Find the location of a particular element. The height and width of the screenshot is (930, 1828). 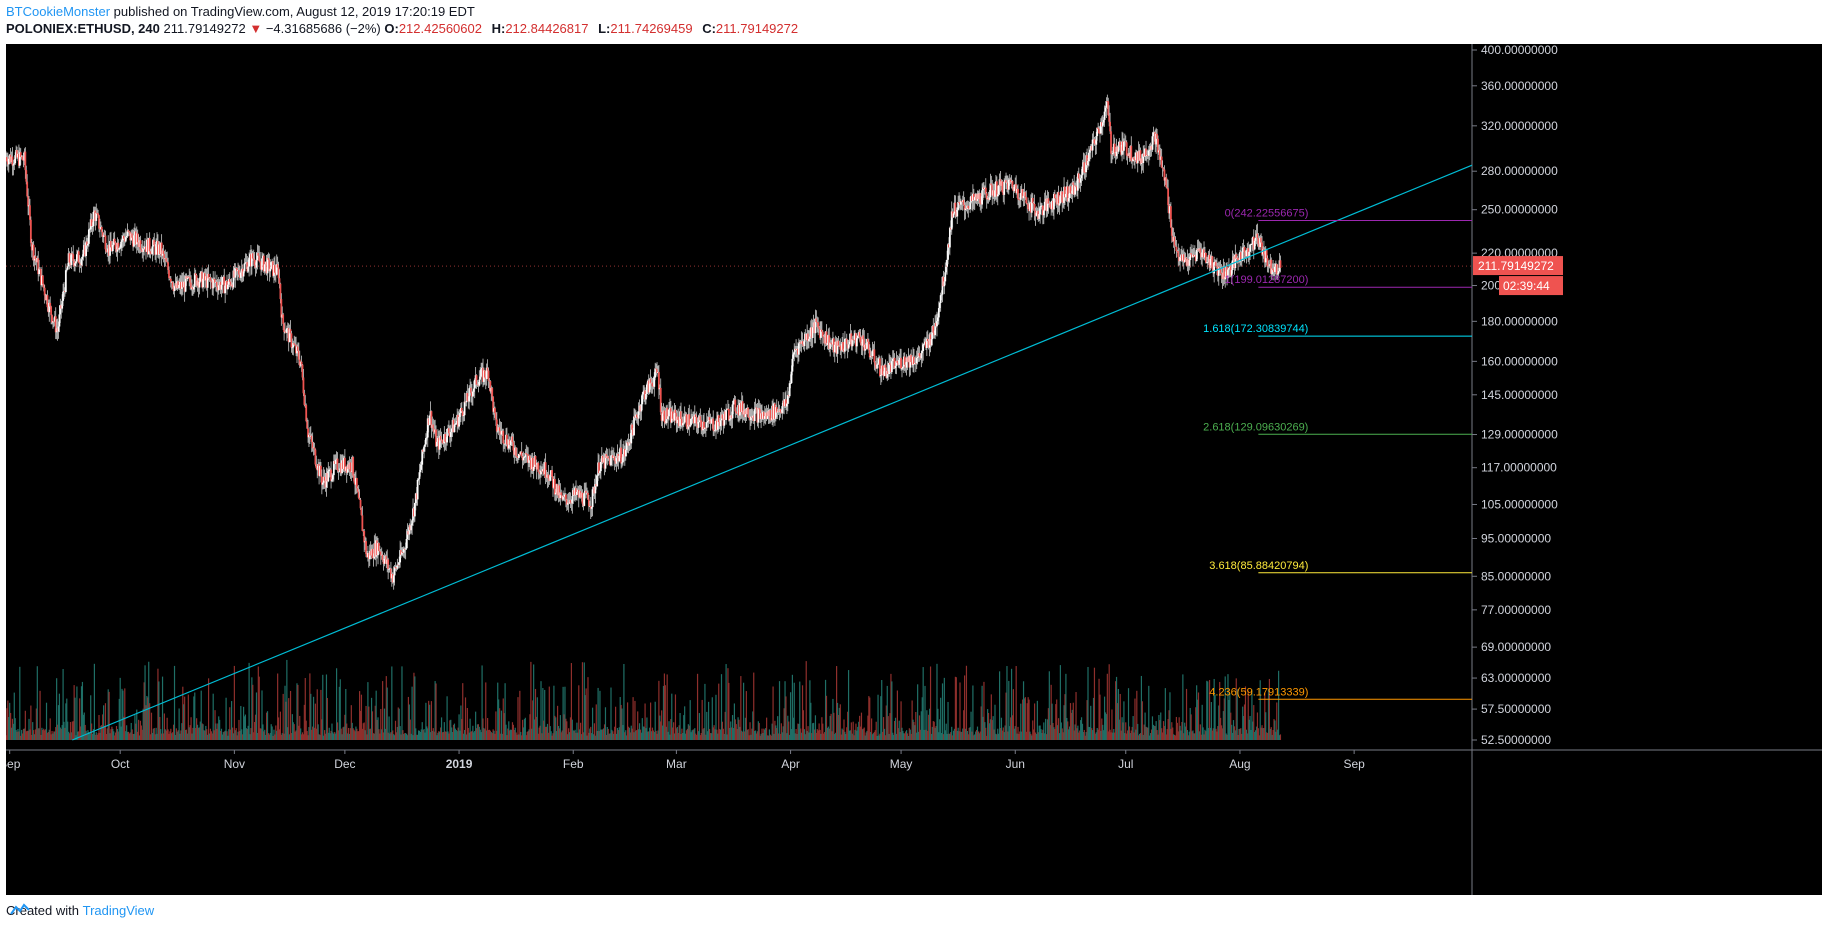

y-tick-label: 250.00000000 is located at coordinates (1519, 210).